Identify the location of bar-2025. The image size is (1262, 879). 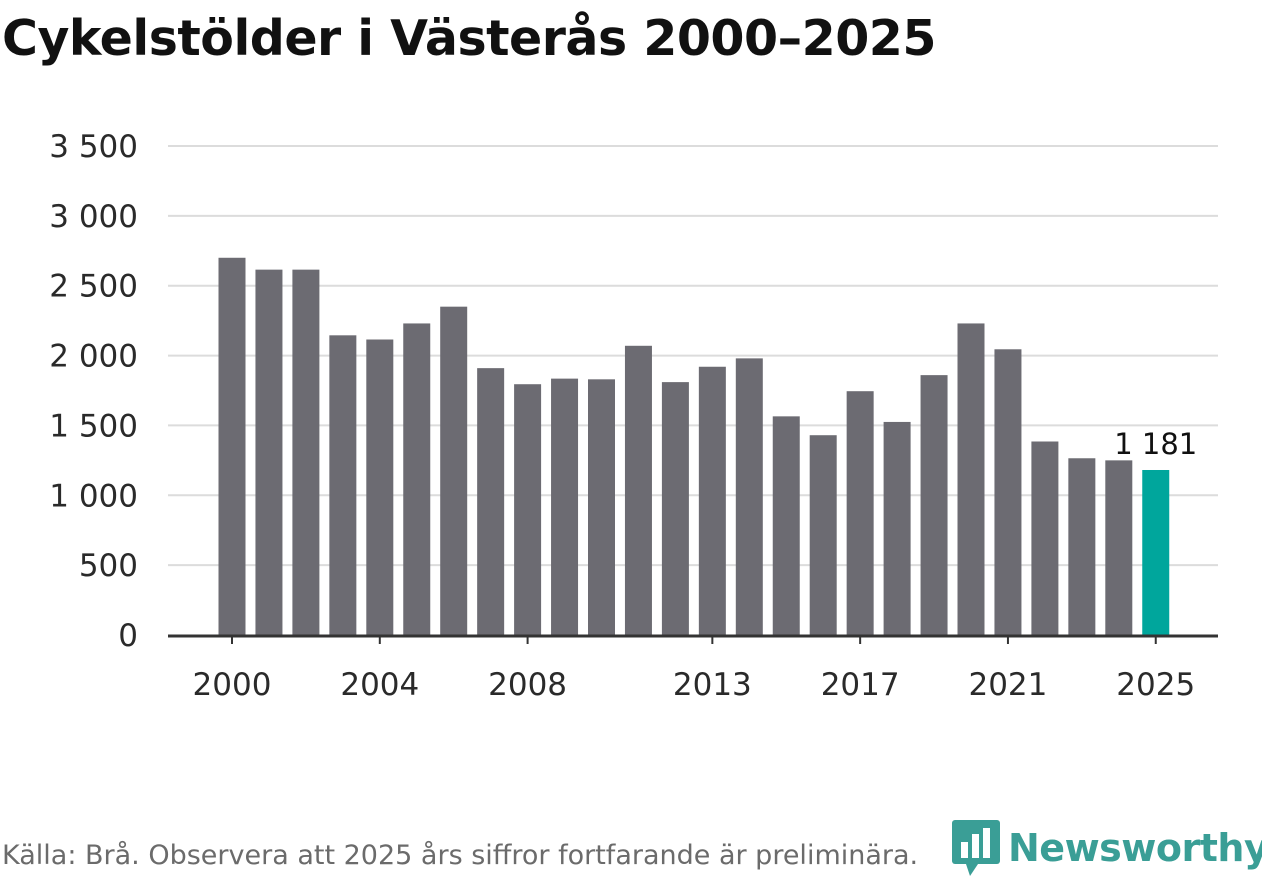
(1156, 552).